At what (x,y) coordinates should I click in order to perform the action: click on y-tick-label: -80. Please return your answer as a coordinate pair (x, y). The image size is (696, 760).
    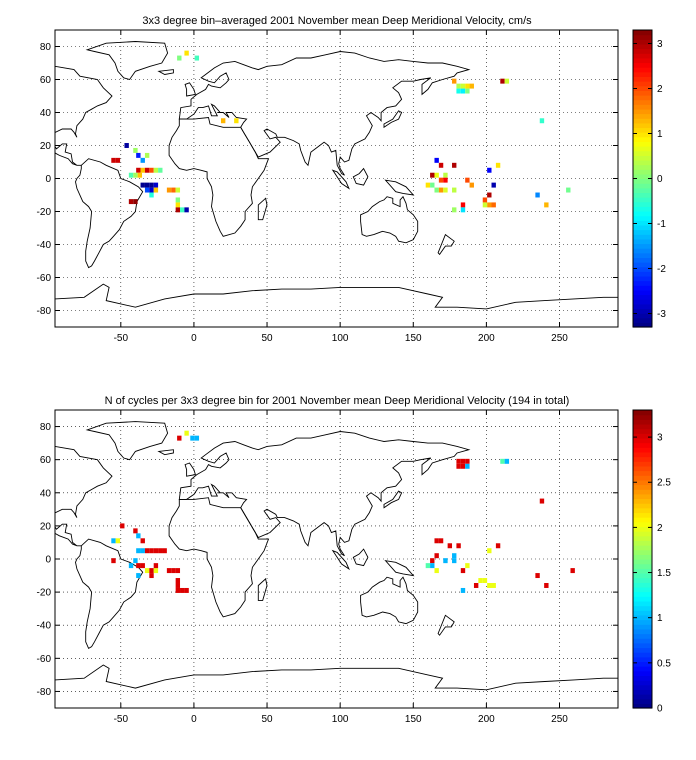
    Looking at the image, I should click on (44, 692).